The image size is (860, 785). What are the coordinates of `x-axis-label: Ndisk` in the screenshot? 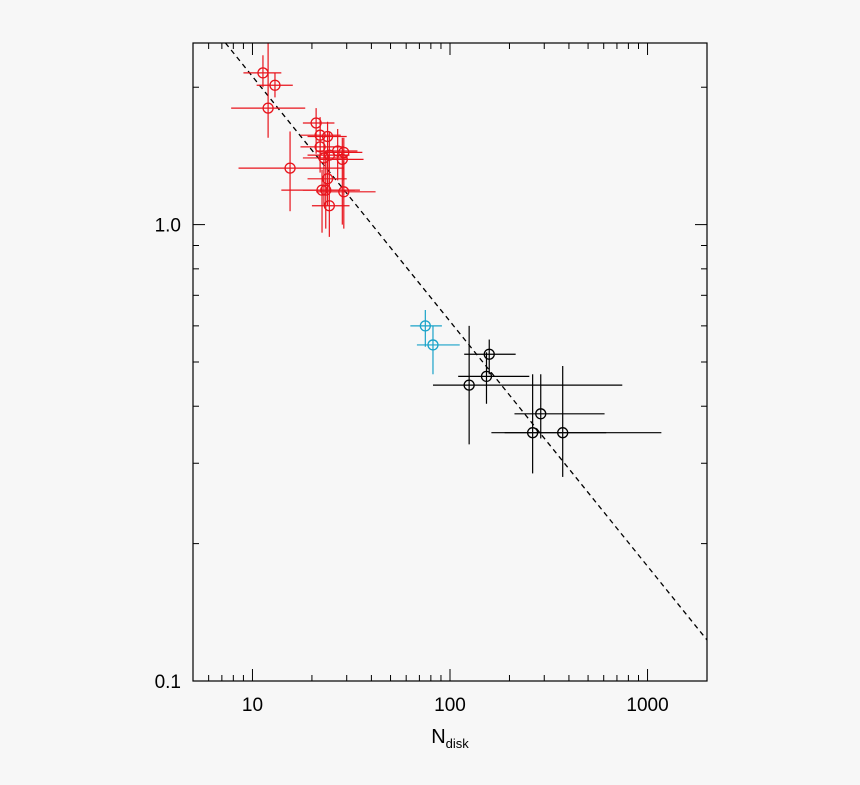 It's located at (450, 738).